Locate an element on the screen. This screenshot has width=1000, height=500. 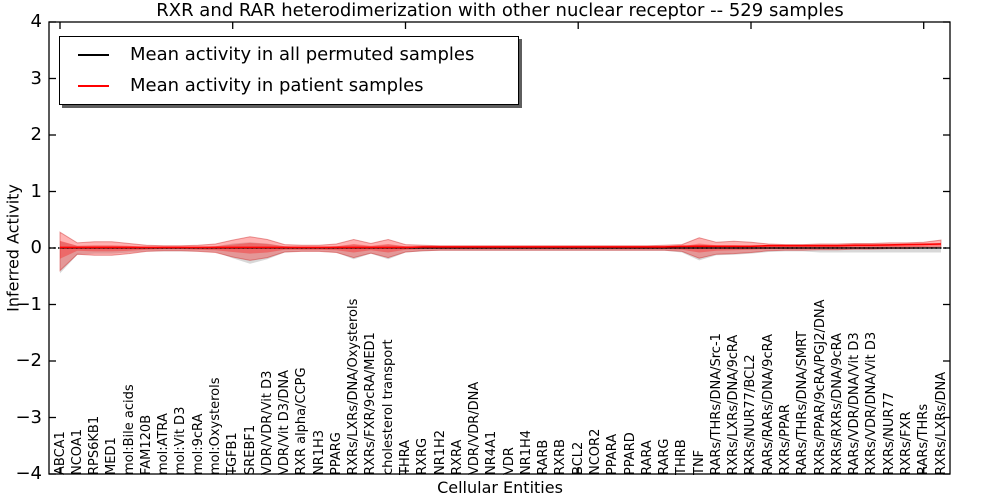
x-tick-label: RXR alpha/CCPG is located at coordinates (302, 421).